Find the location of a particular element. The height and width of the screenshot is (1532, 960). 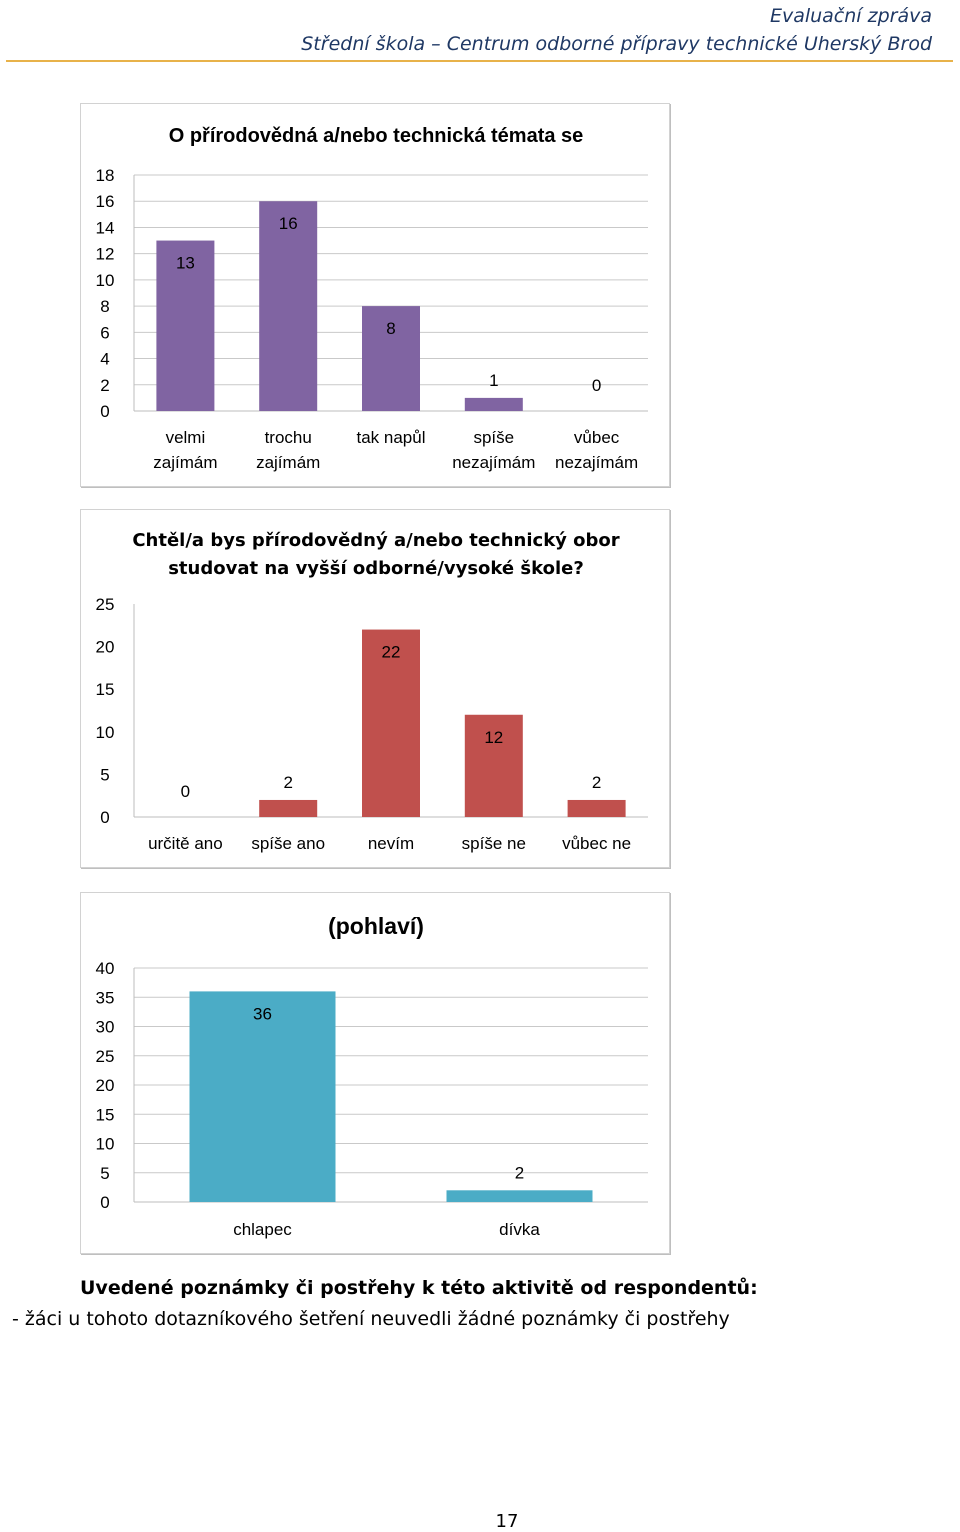

y-tick-label: 14 is located at coordinates (105, 227).